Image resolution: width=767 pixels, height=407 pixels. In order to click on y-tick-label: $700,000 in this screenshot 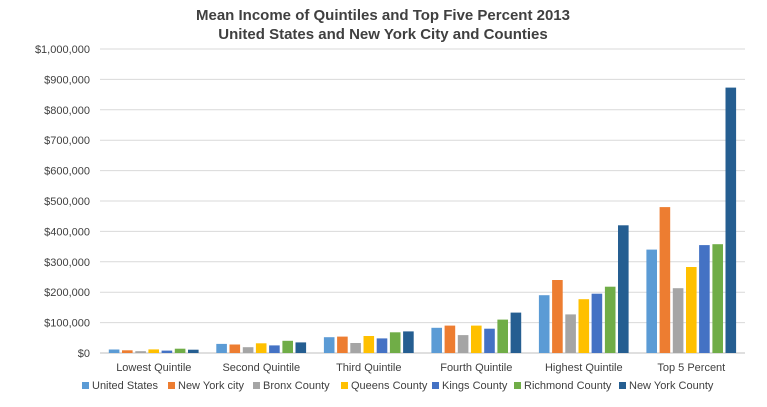, I will do `click(67, 141)`.